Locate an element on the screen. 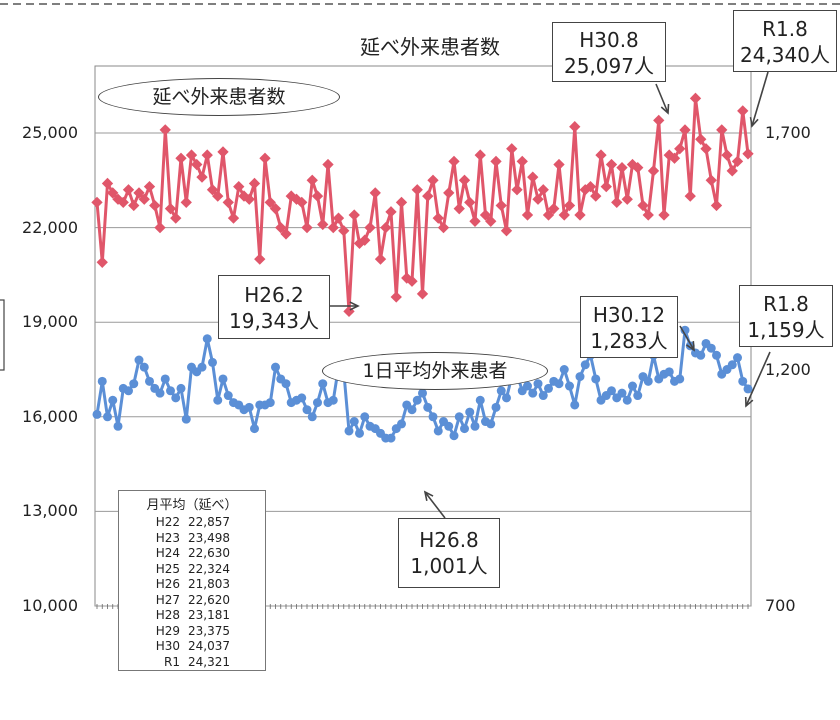 The width and height of the screenshot is (840, 720). left-axis-tick-label: 13,000 is located at coordinates (50, 511).